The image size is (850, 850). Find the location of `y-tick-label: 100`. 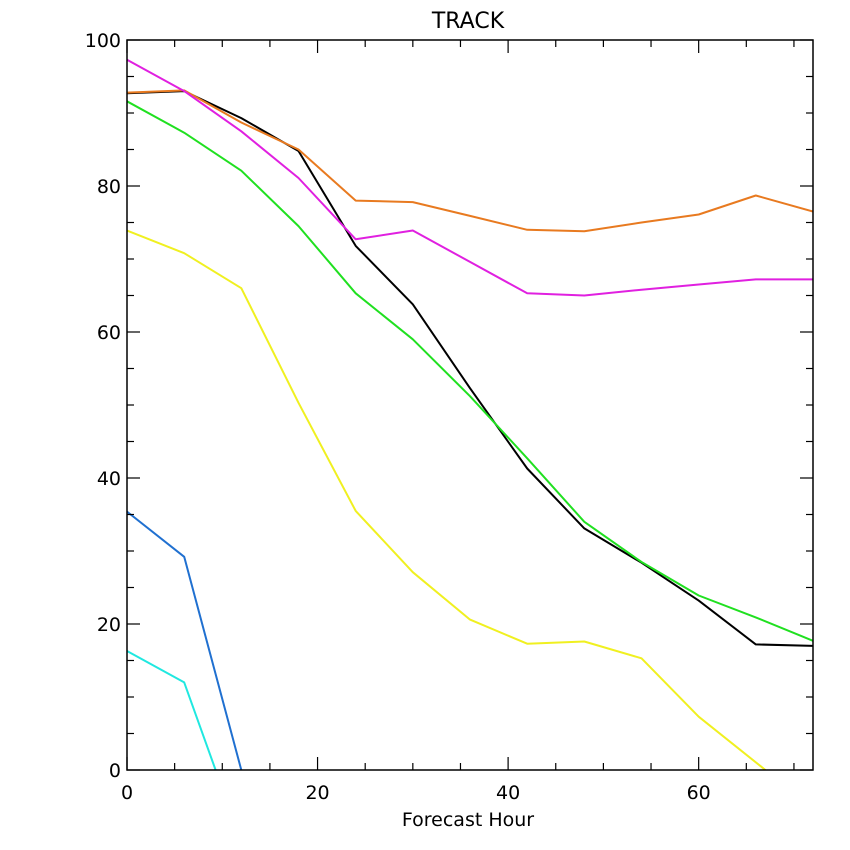

y-tick-label: 100 is located at coordinates (103, 41).